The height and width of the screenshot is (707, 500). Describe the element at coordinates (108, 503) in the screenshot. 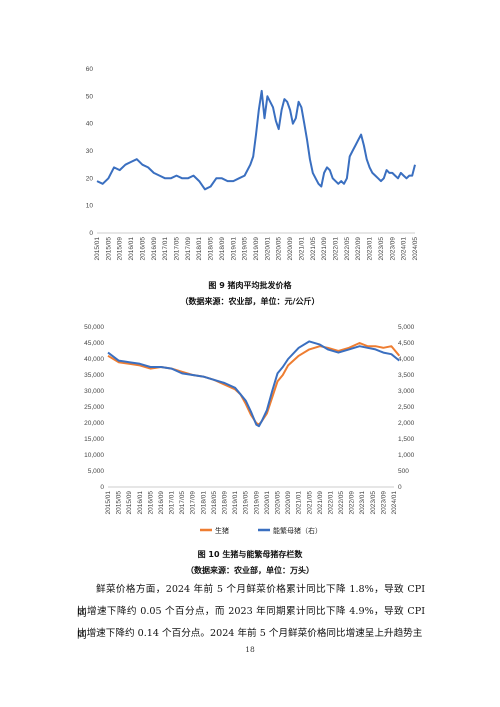

I see `x-tick-label: 2015/01` at that location.